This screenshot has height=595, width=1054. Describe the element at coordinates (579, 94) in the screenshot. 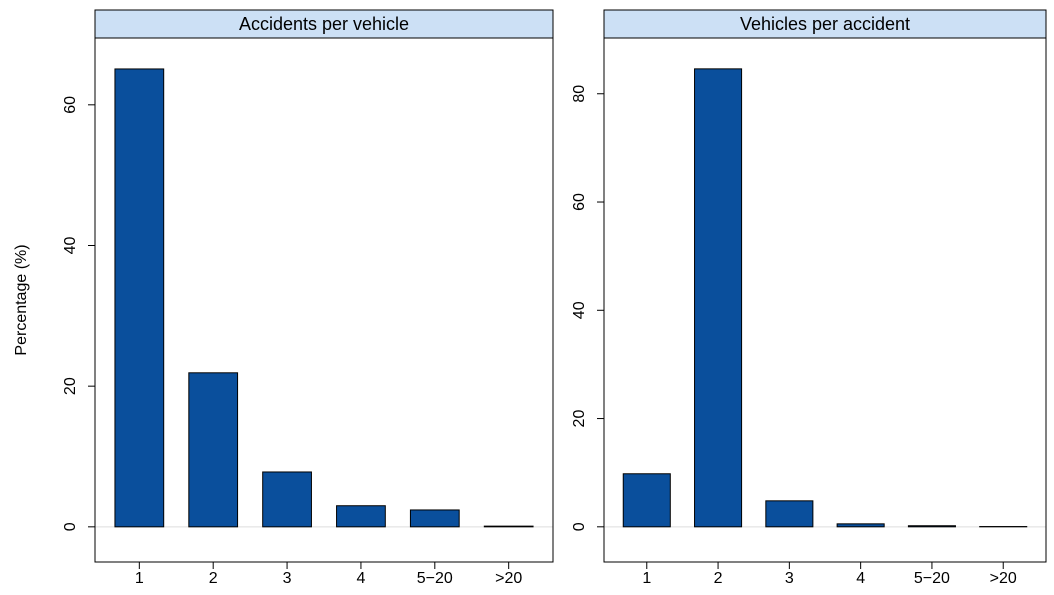

I see `y-tick-label: 80` at that location.